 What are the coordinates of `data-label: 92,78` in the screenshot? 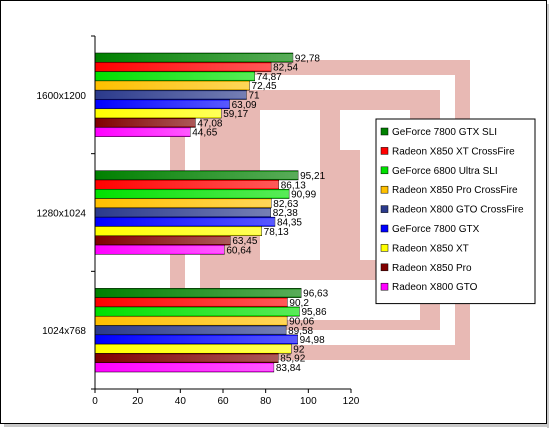 It's located at (307, 58).